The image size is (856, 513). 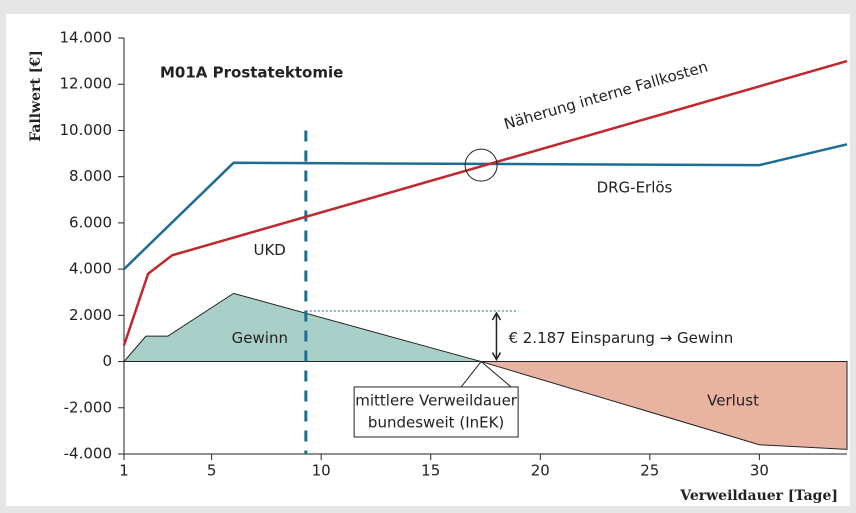 I want to click on legend-label: DRG-Erlös, so click(x=635, y=188).